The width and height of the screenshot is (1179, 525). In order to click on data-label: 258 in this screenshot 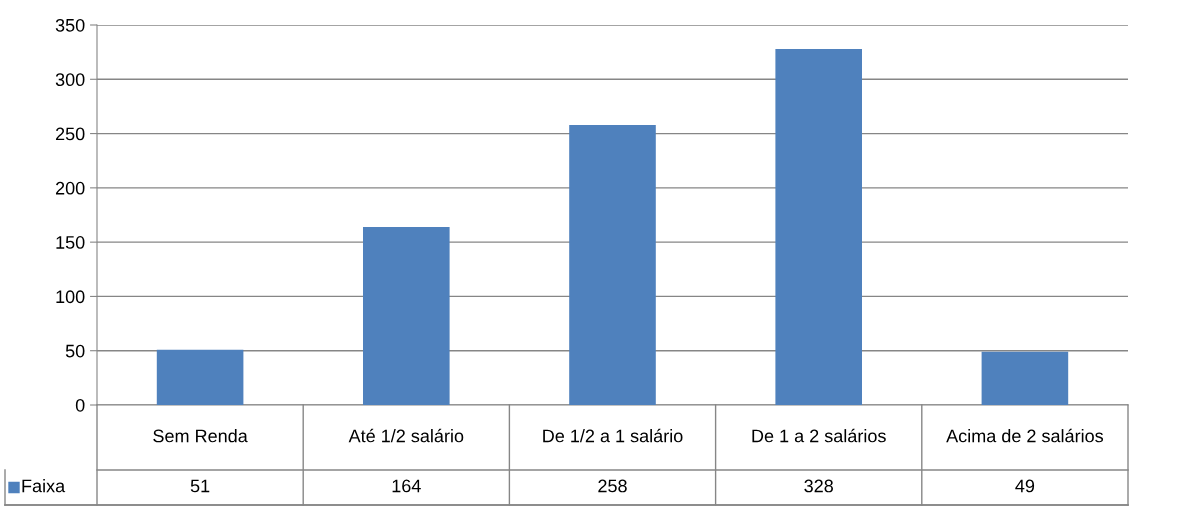, I will do `click(612, 486)`.